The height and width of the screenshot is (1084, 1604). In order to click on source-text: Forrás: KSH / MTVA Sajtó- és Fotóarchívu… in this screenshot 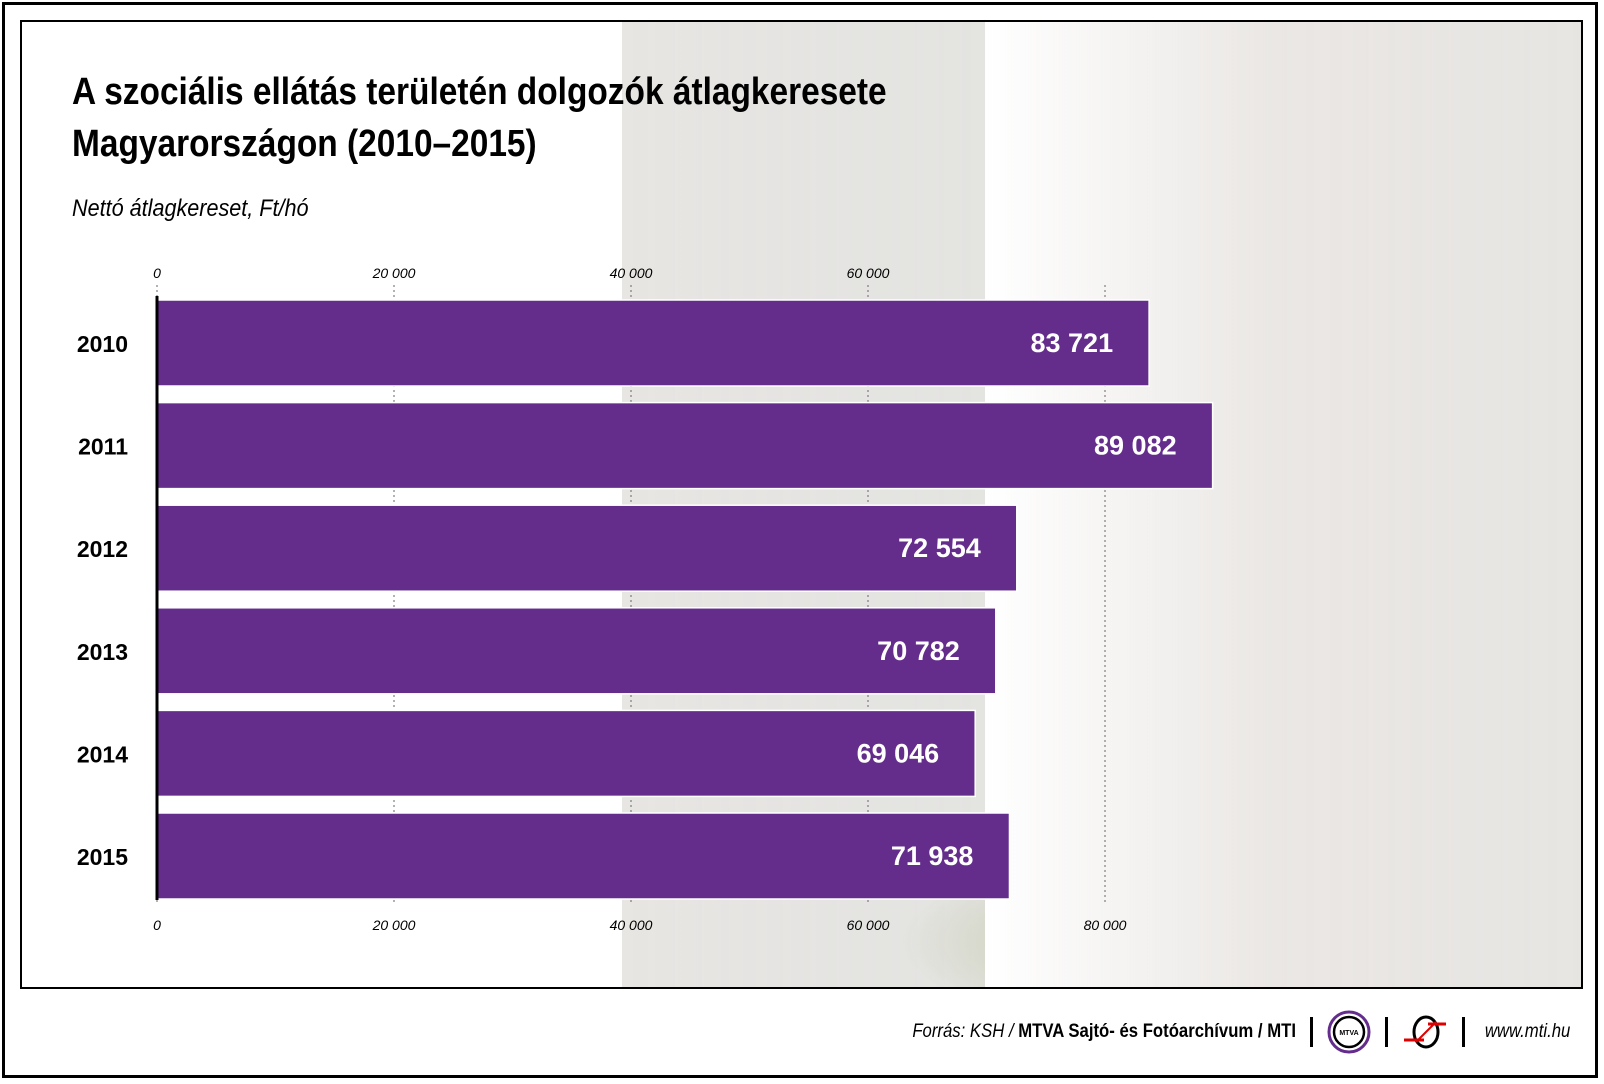, I will do `click(1104, 1032)`.